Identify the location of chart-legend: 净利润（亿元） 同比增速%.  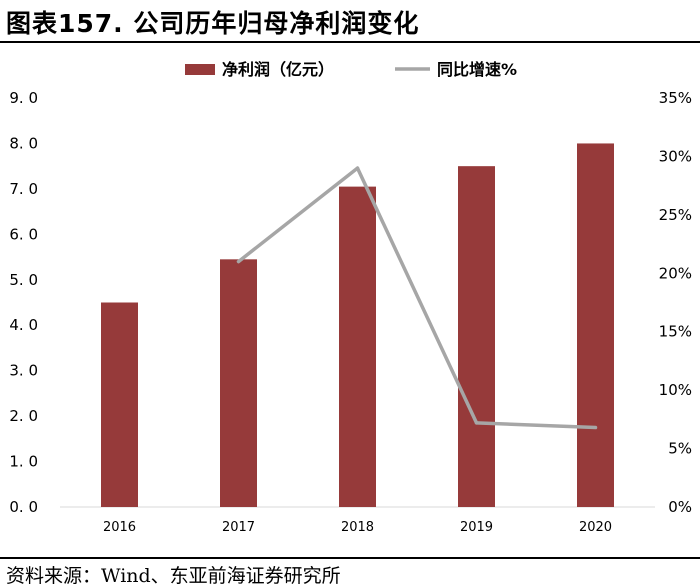
(351, 69).